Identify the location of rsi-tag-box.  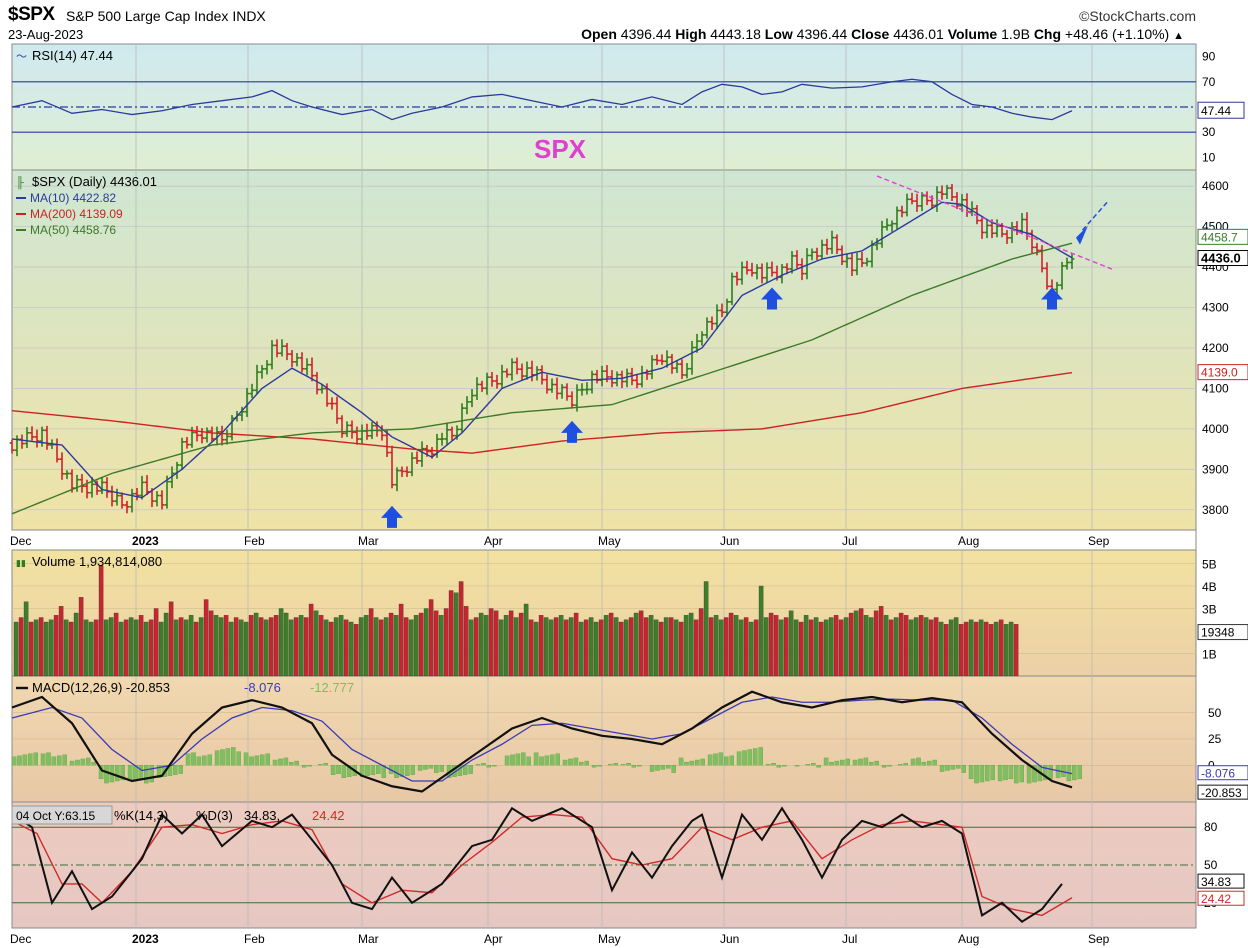
(1221, 110).